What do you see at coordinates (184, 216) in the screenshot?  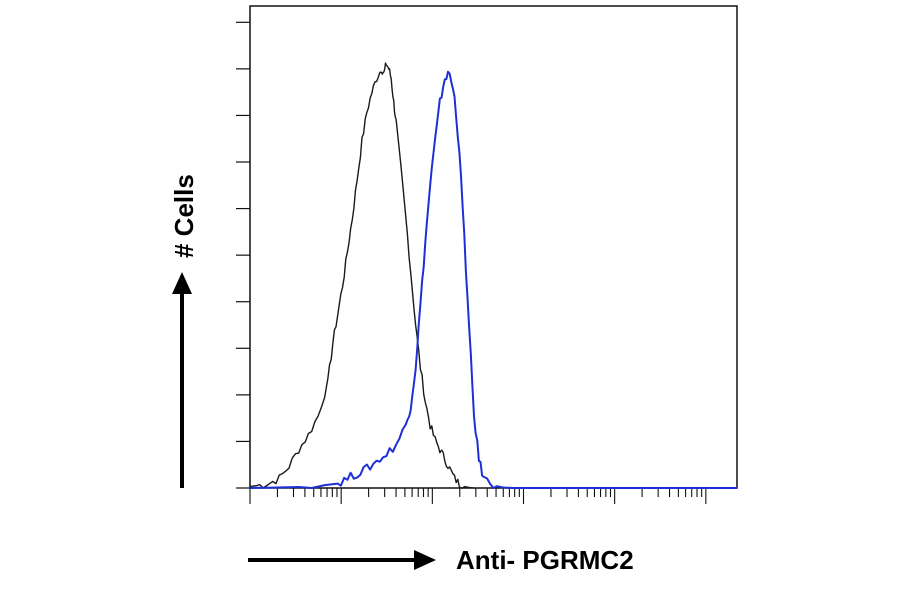 I see `y-axis-label: # Cells` at bounding box center [184, 216].